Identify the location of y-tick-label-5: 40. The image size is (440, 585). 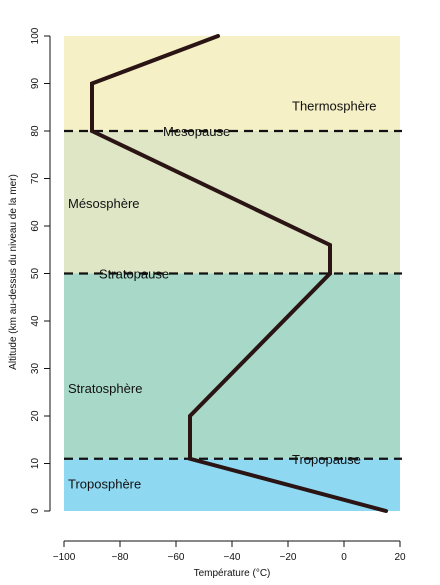
(35, 321).